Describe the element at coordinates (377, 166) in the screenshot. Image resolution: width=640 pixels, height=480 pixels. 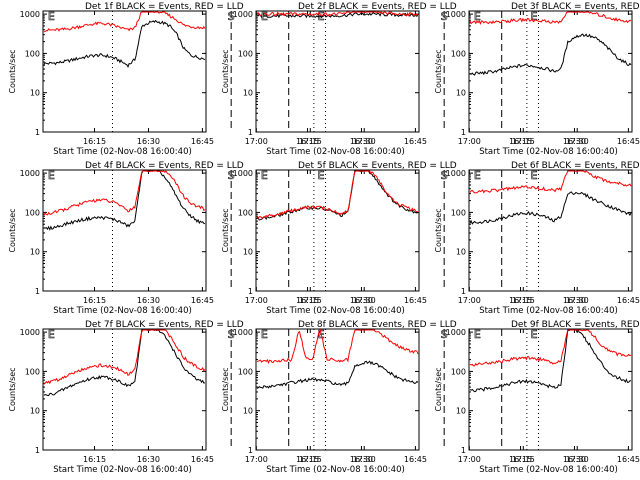
I see `panel-title: Det 5f BLACK = Events, RED = LLD` at that location.